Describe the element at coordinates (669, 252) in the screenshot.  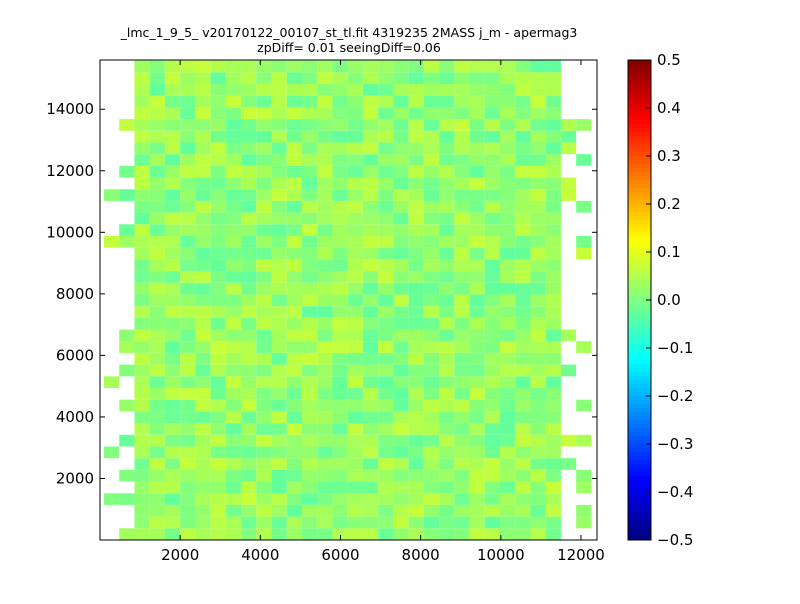
I see `colorbar-tick-label: 0.1` at that location.